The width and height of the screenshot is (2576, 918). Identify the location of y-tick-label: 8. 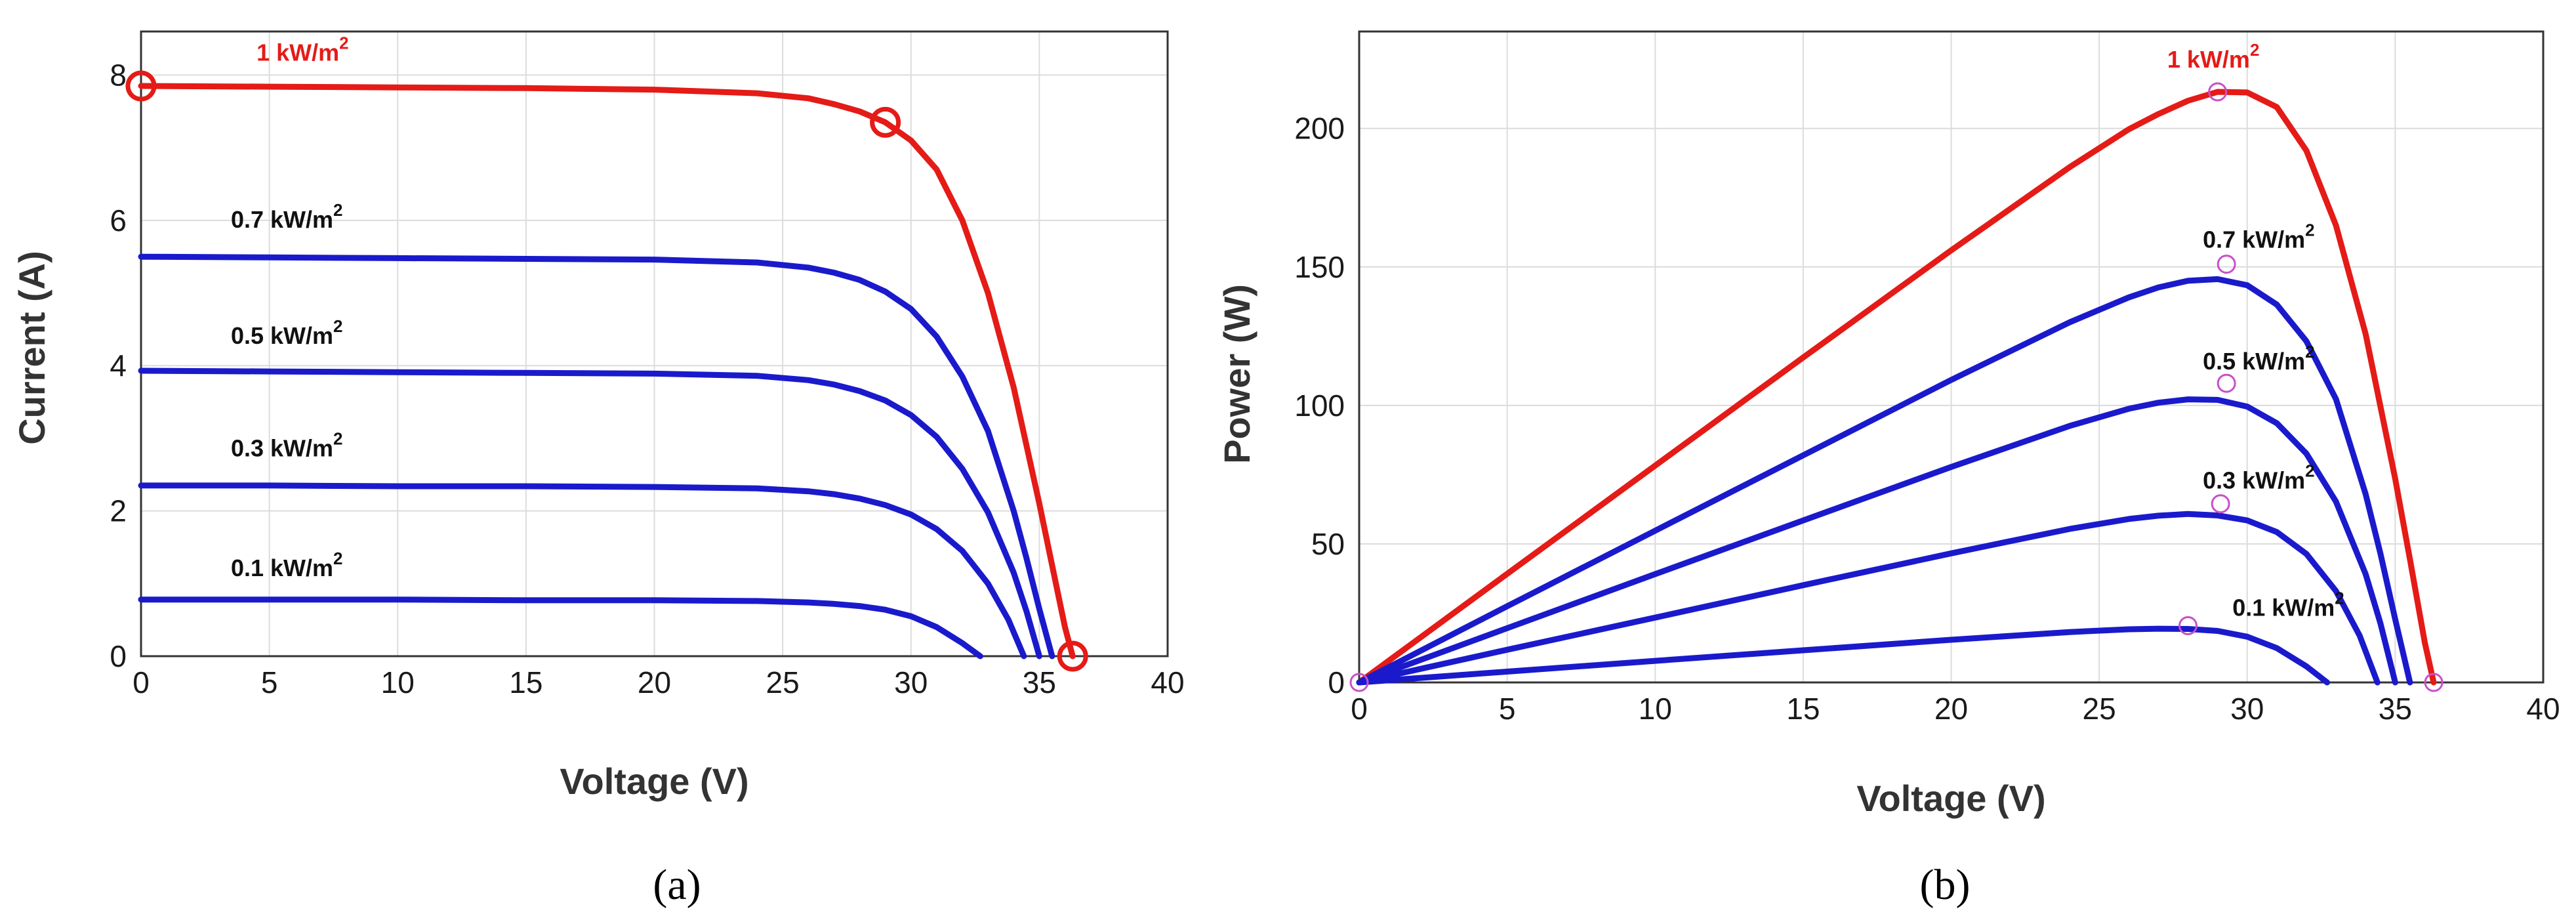
(118, 75).